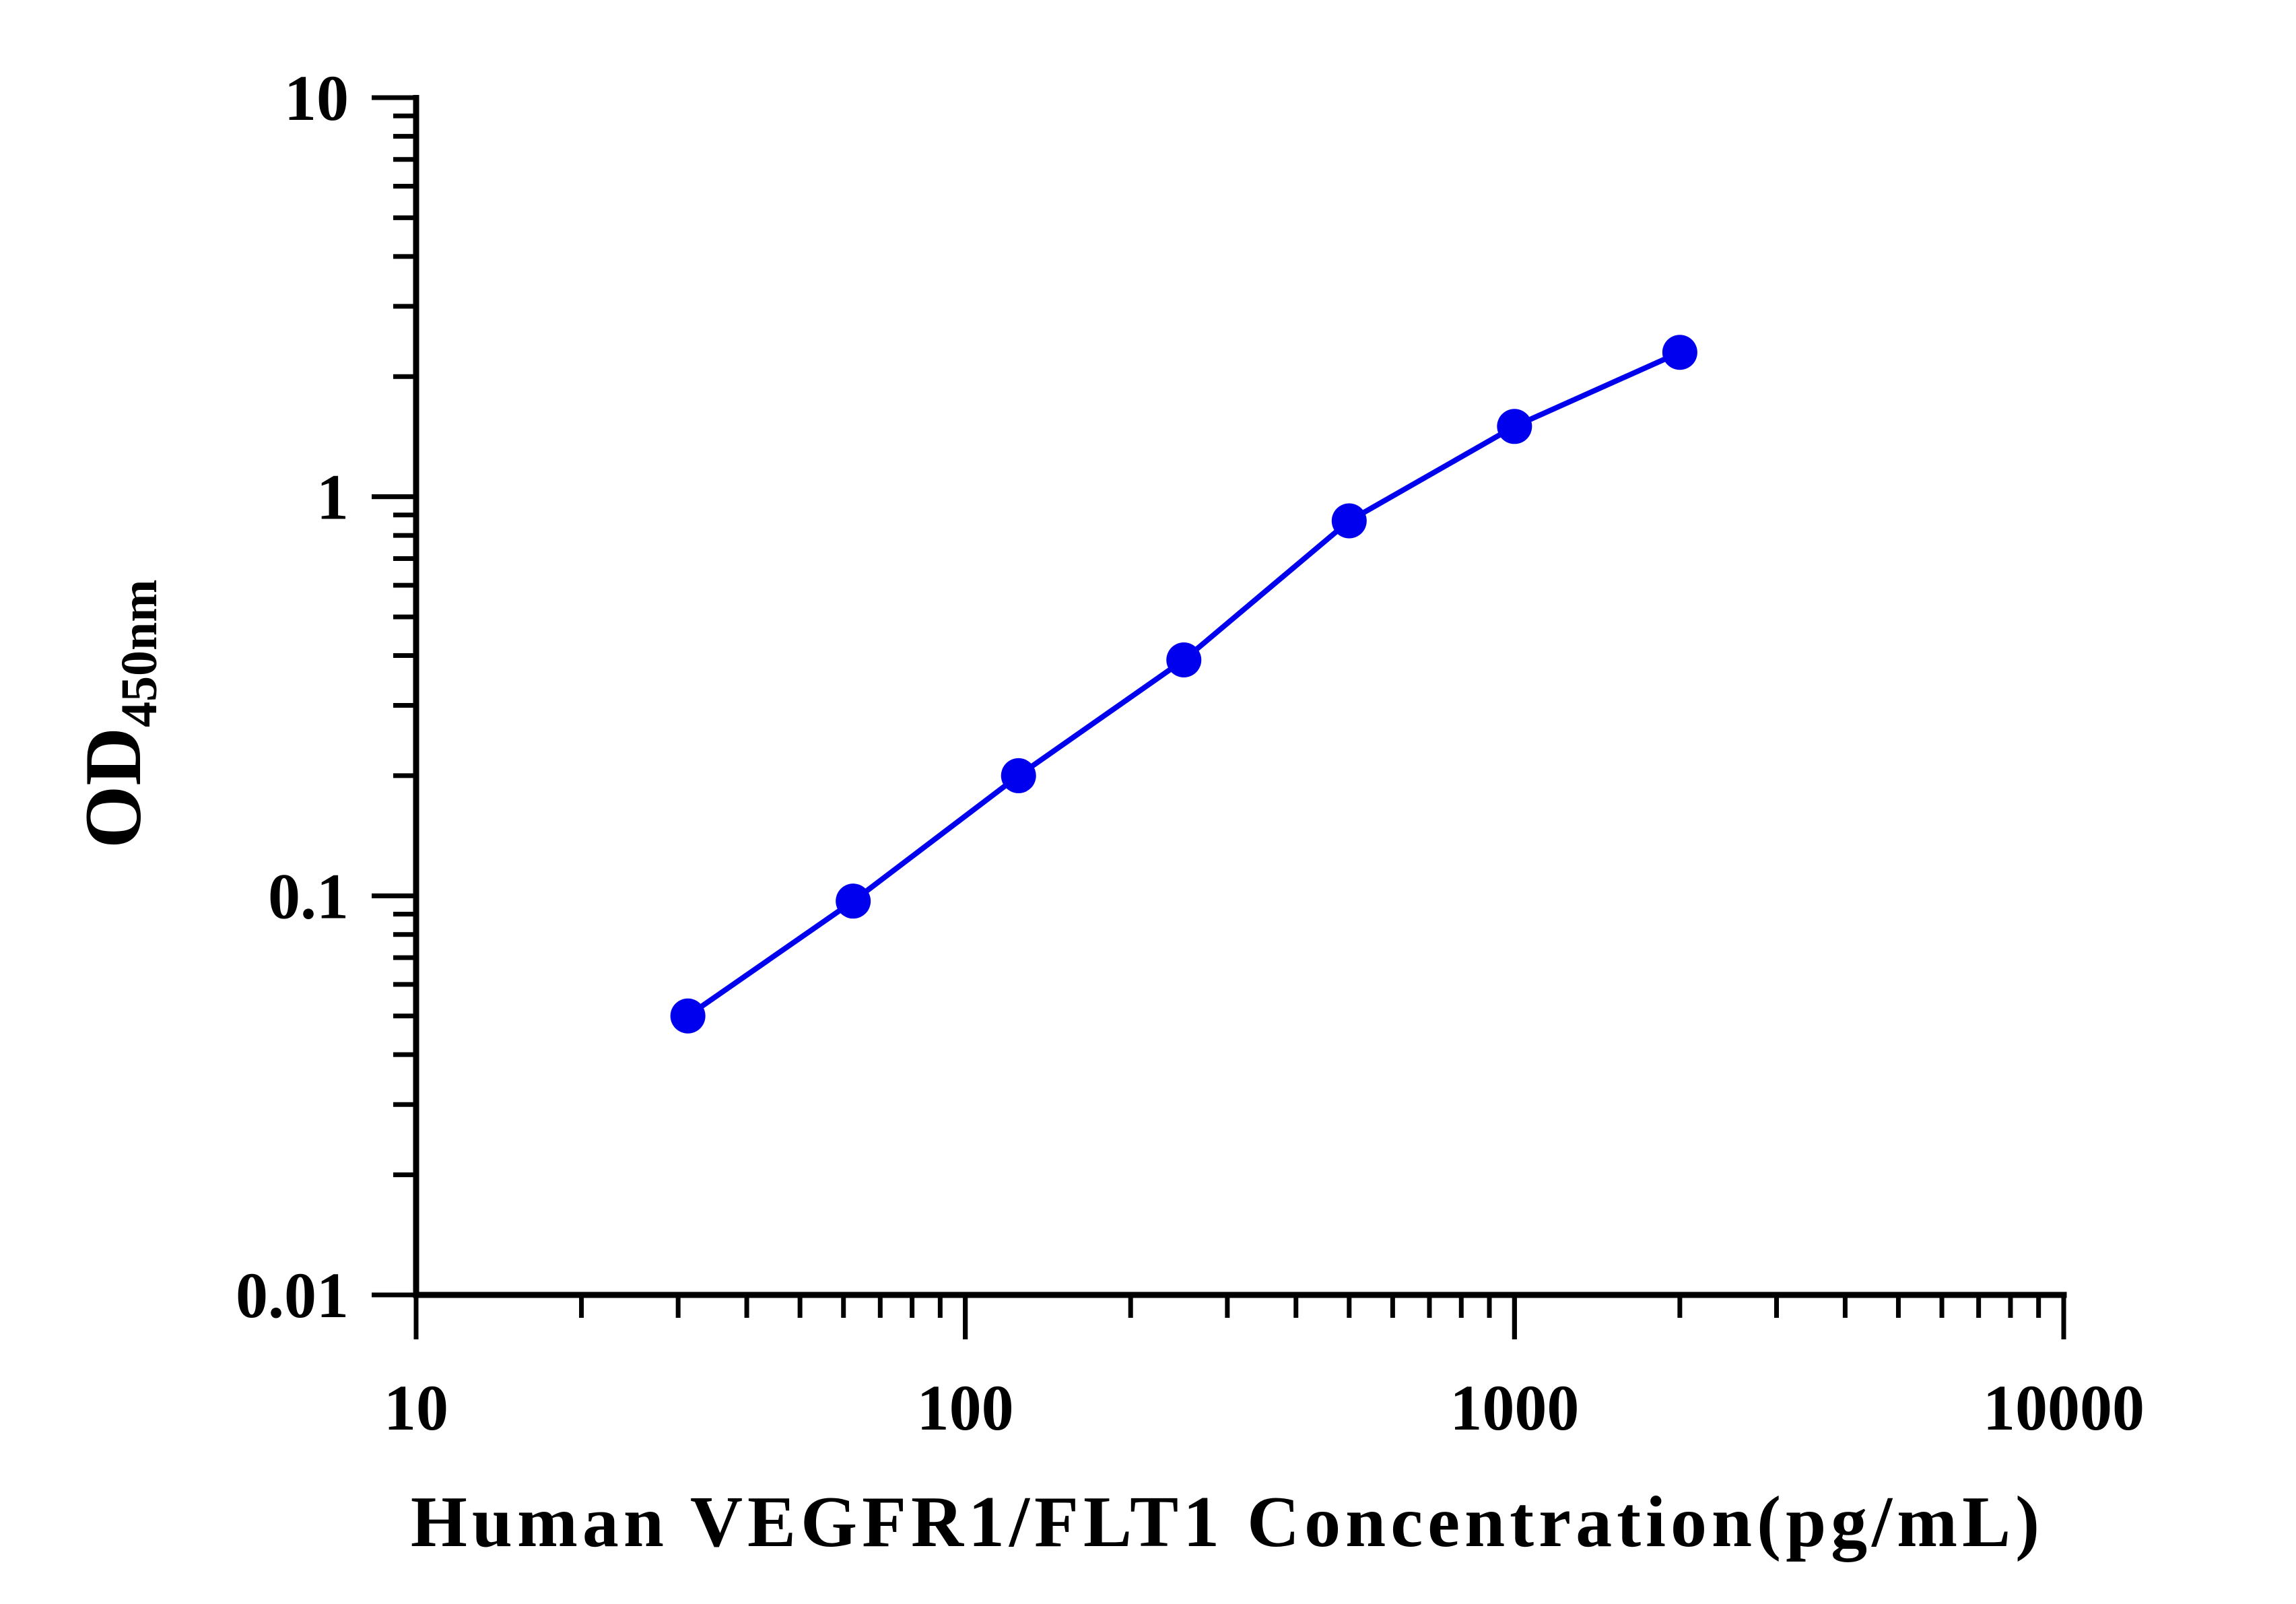  I want to click on x-axis-title: Human VEGFR1/FLT1 Concentration(pg/mL), so click(1227, 1522).